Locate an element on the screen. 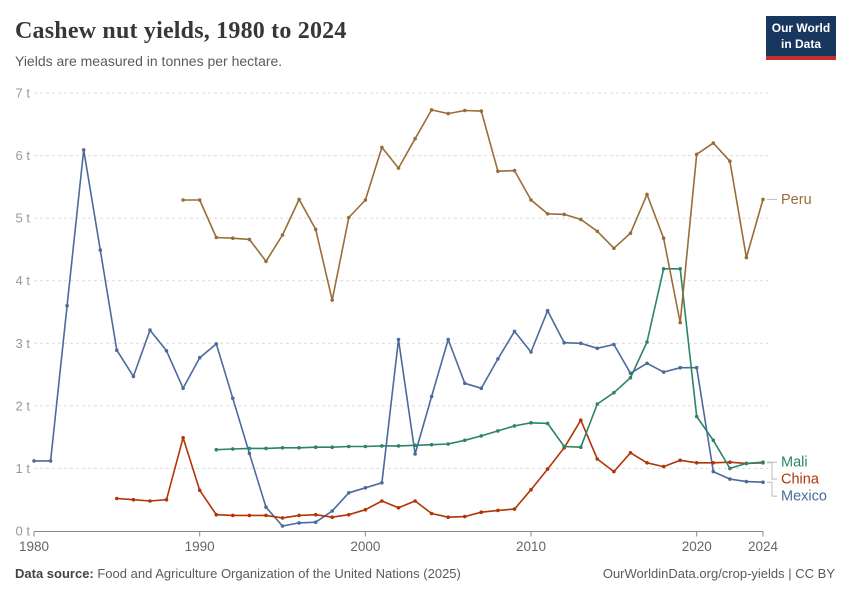 This screenshot has height=600, width=850. y-axis-tick-label: 7 t is located at coordinates (23, 93).